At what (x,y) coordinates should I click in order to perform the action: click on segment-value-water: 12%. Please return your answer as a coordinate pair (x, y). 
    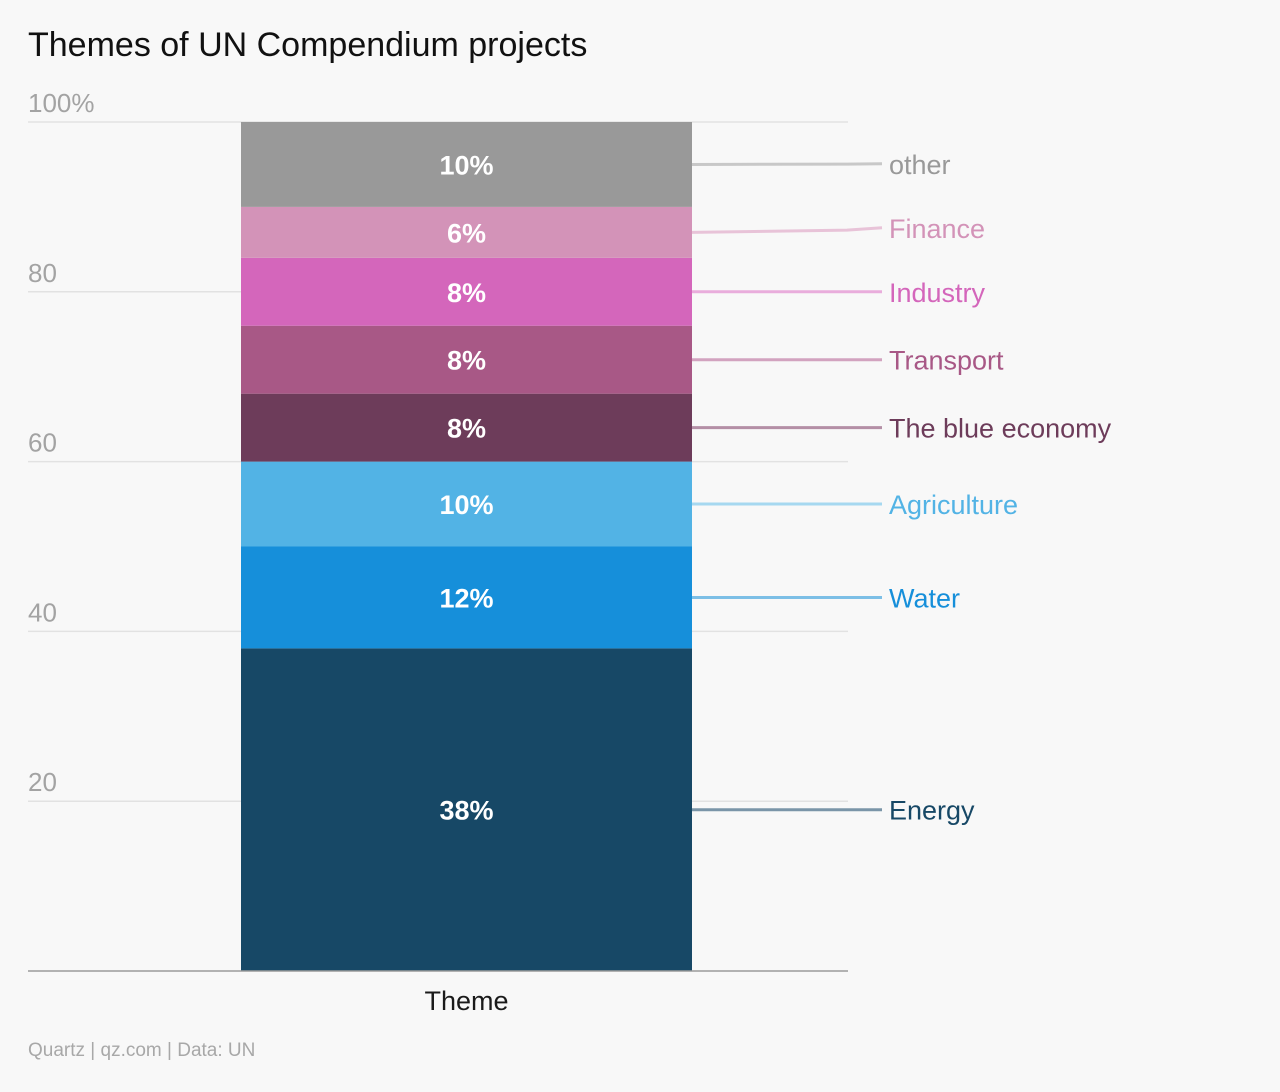
    Looking at the image, I should click on (466, 598).